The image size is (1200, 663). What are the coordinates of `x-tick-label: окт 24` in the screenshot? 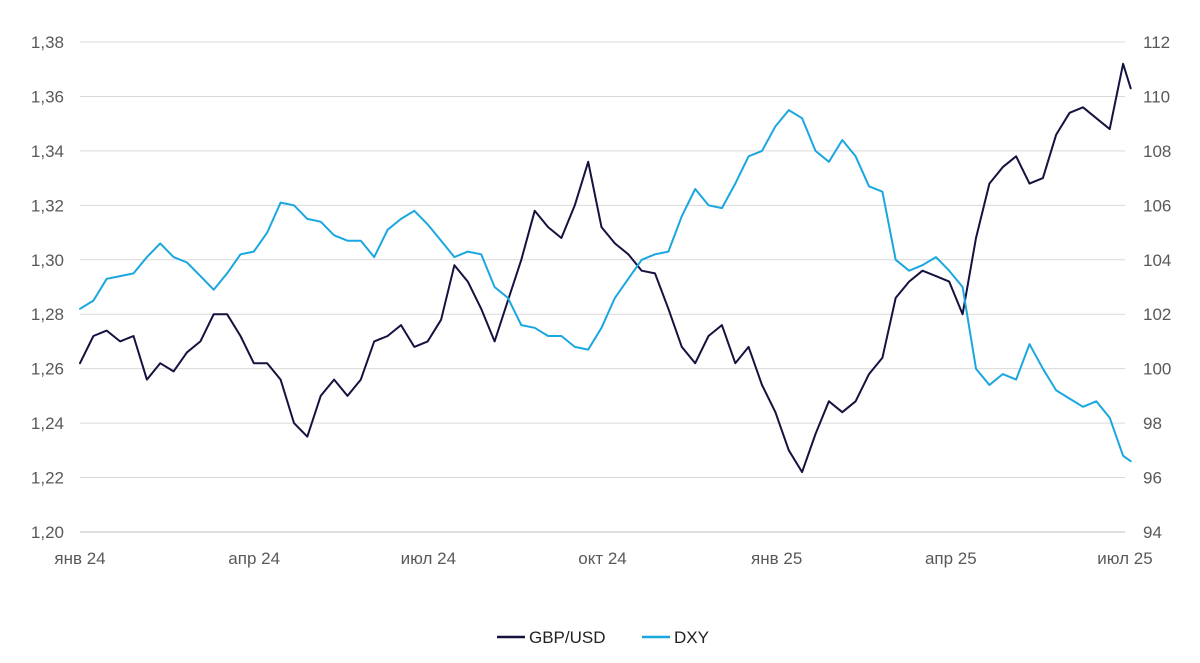 It's located at (602, 558).